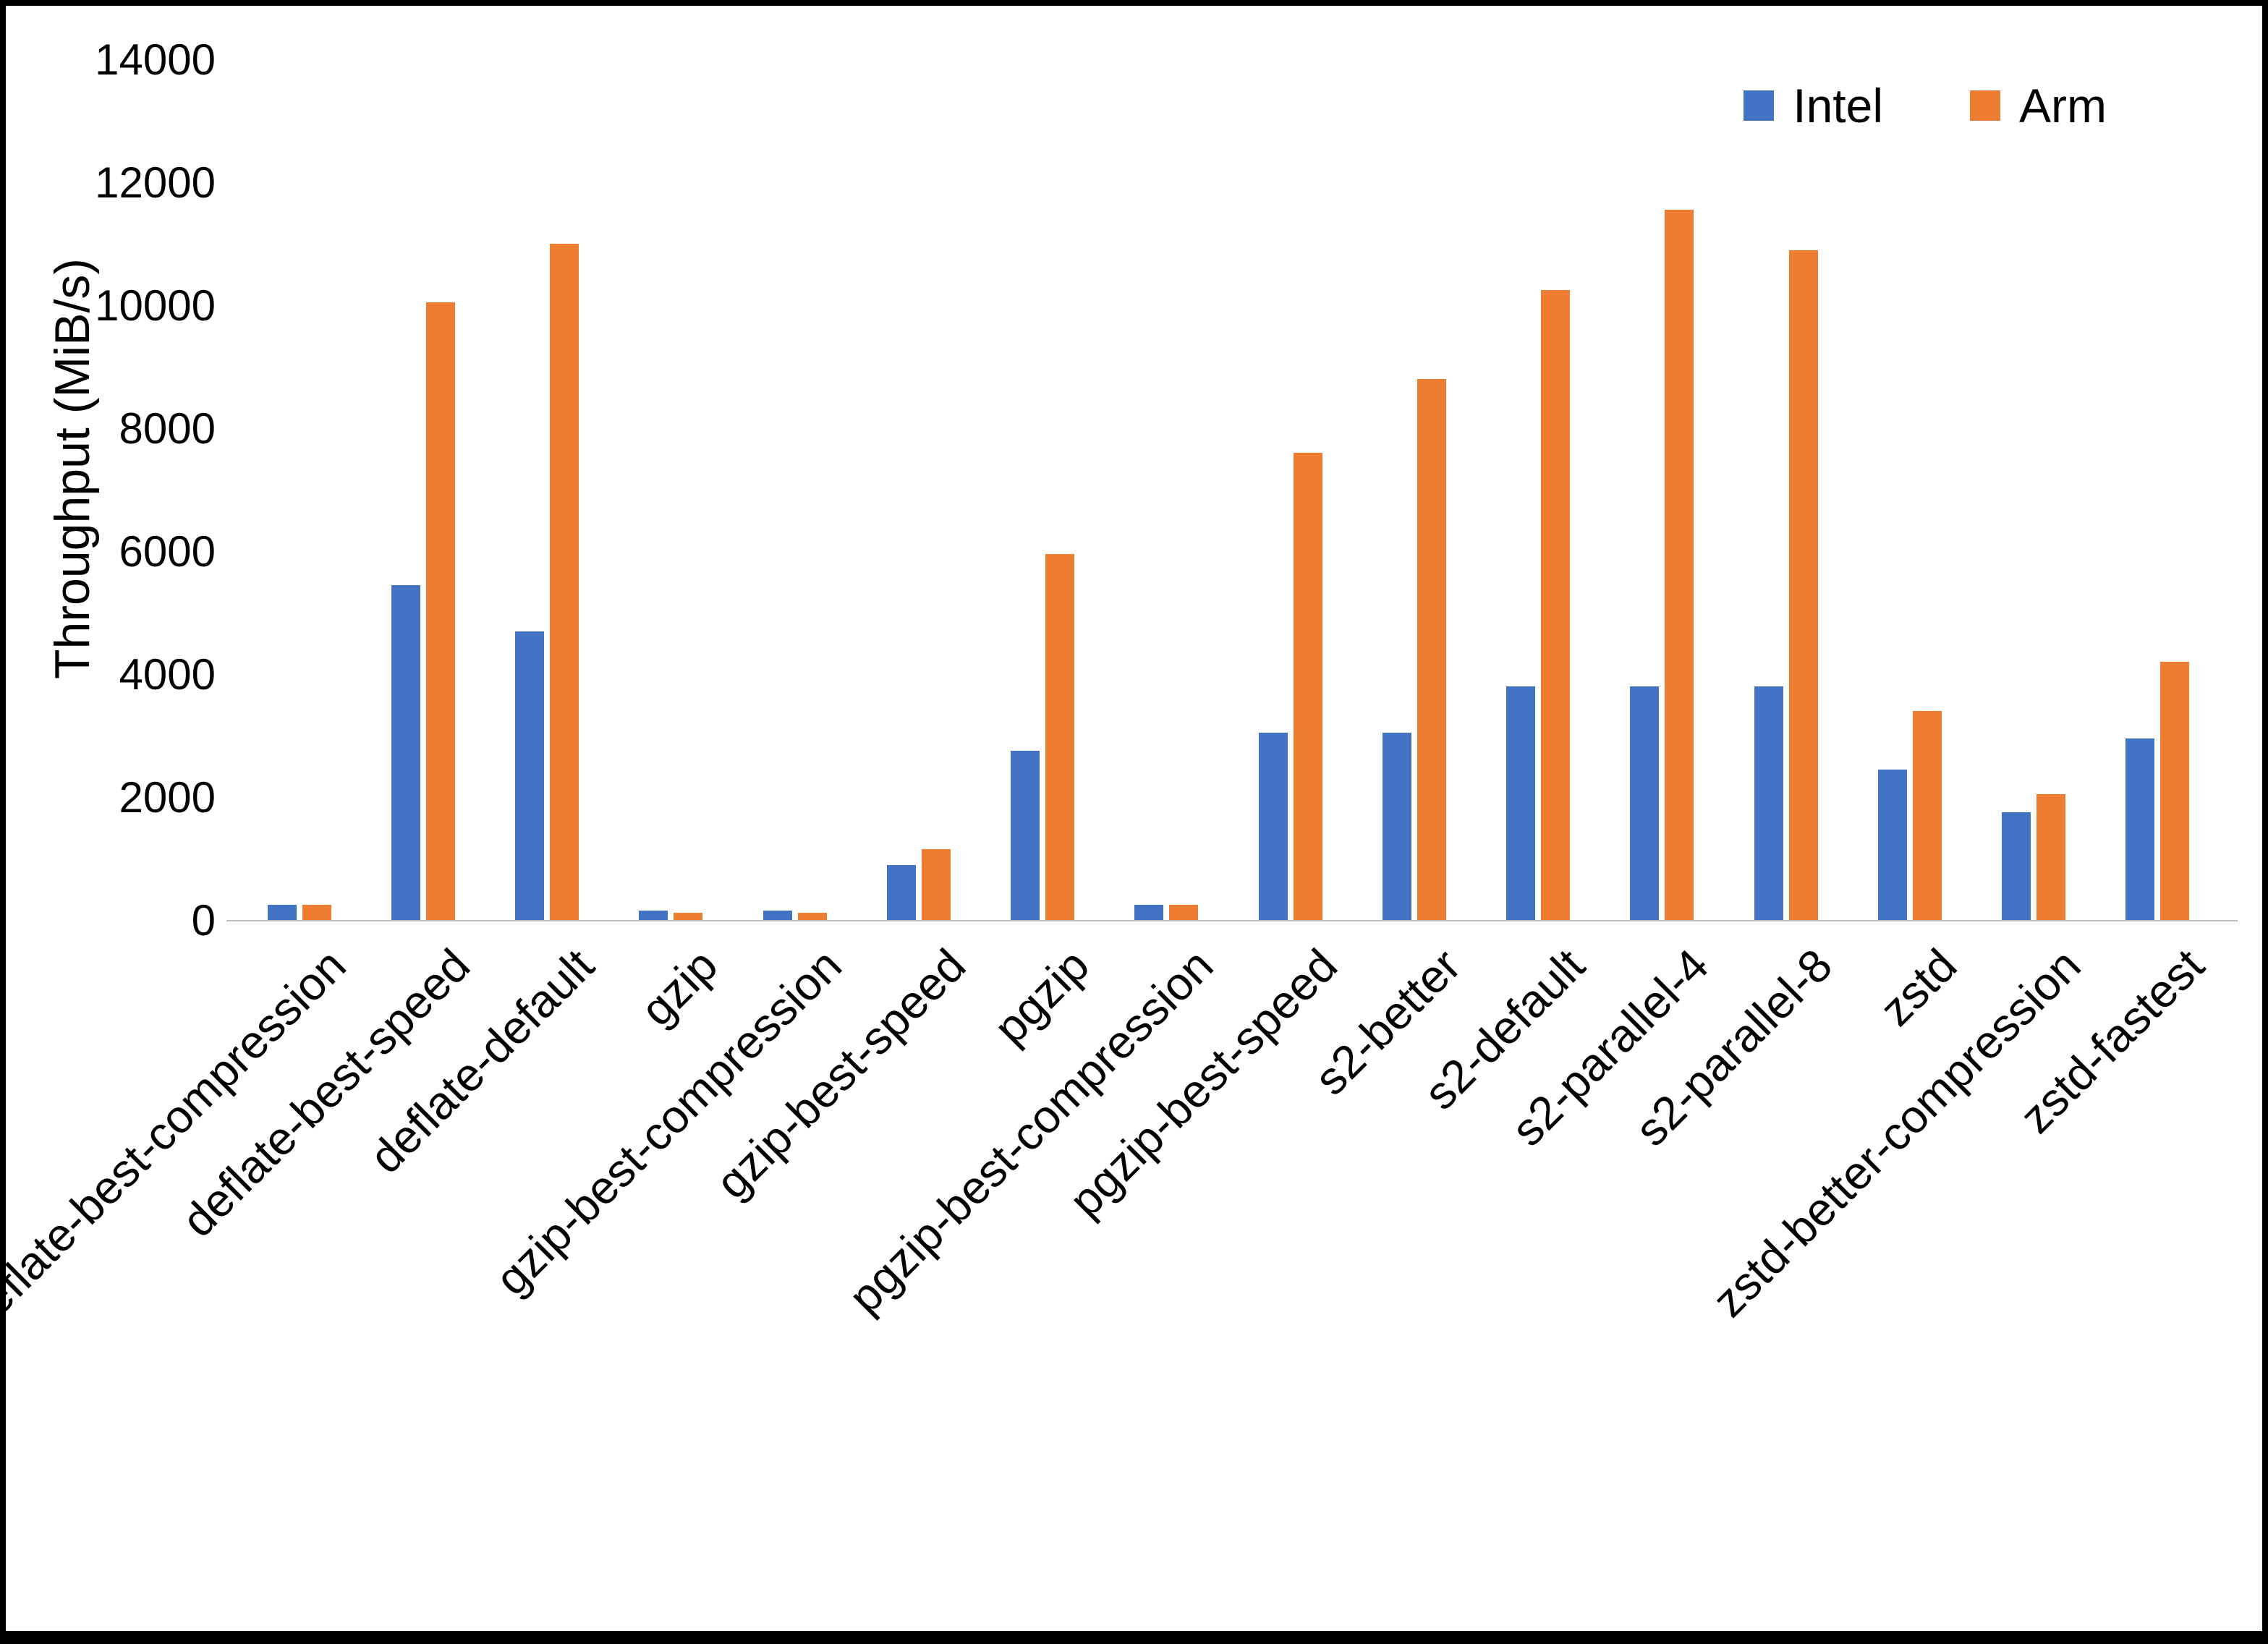 Image resolution: width=2268 pixels, height=1644 pixels. I want to click on legend-swatch-arm, so click(1985, 105).